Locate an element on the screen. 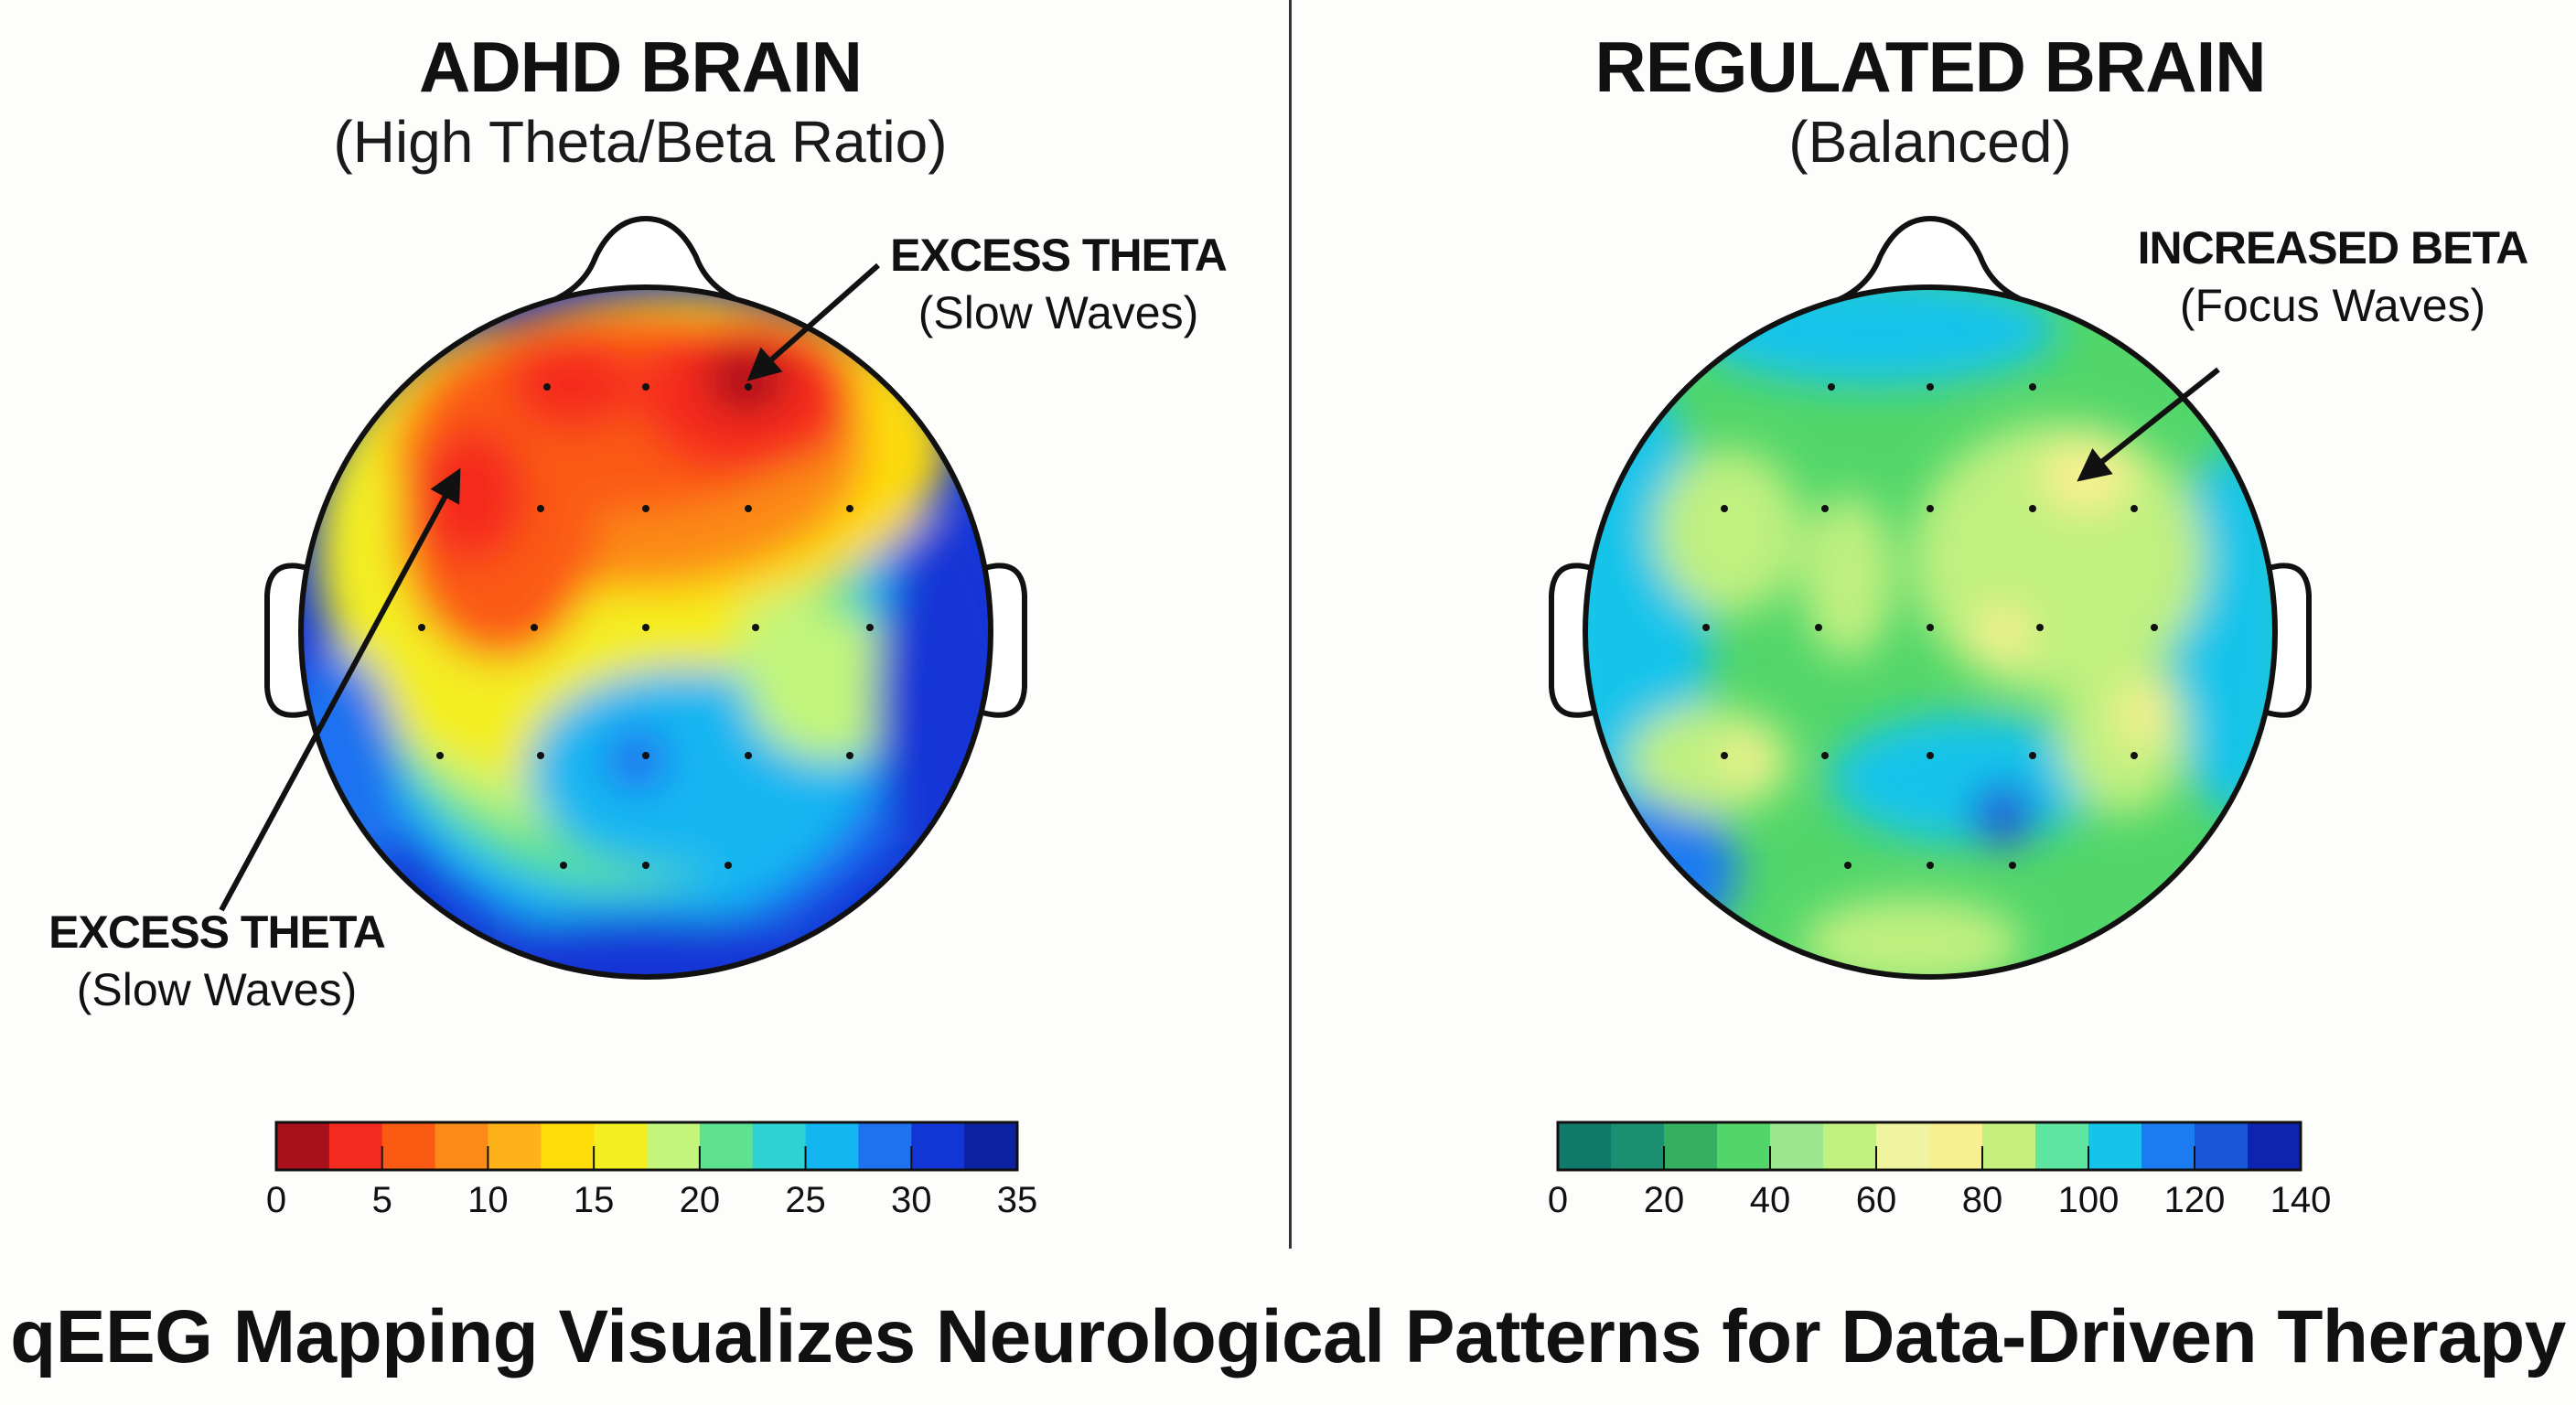  regulated-colorbar is located at coordinates (1929, 1146).